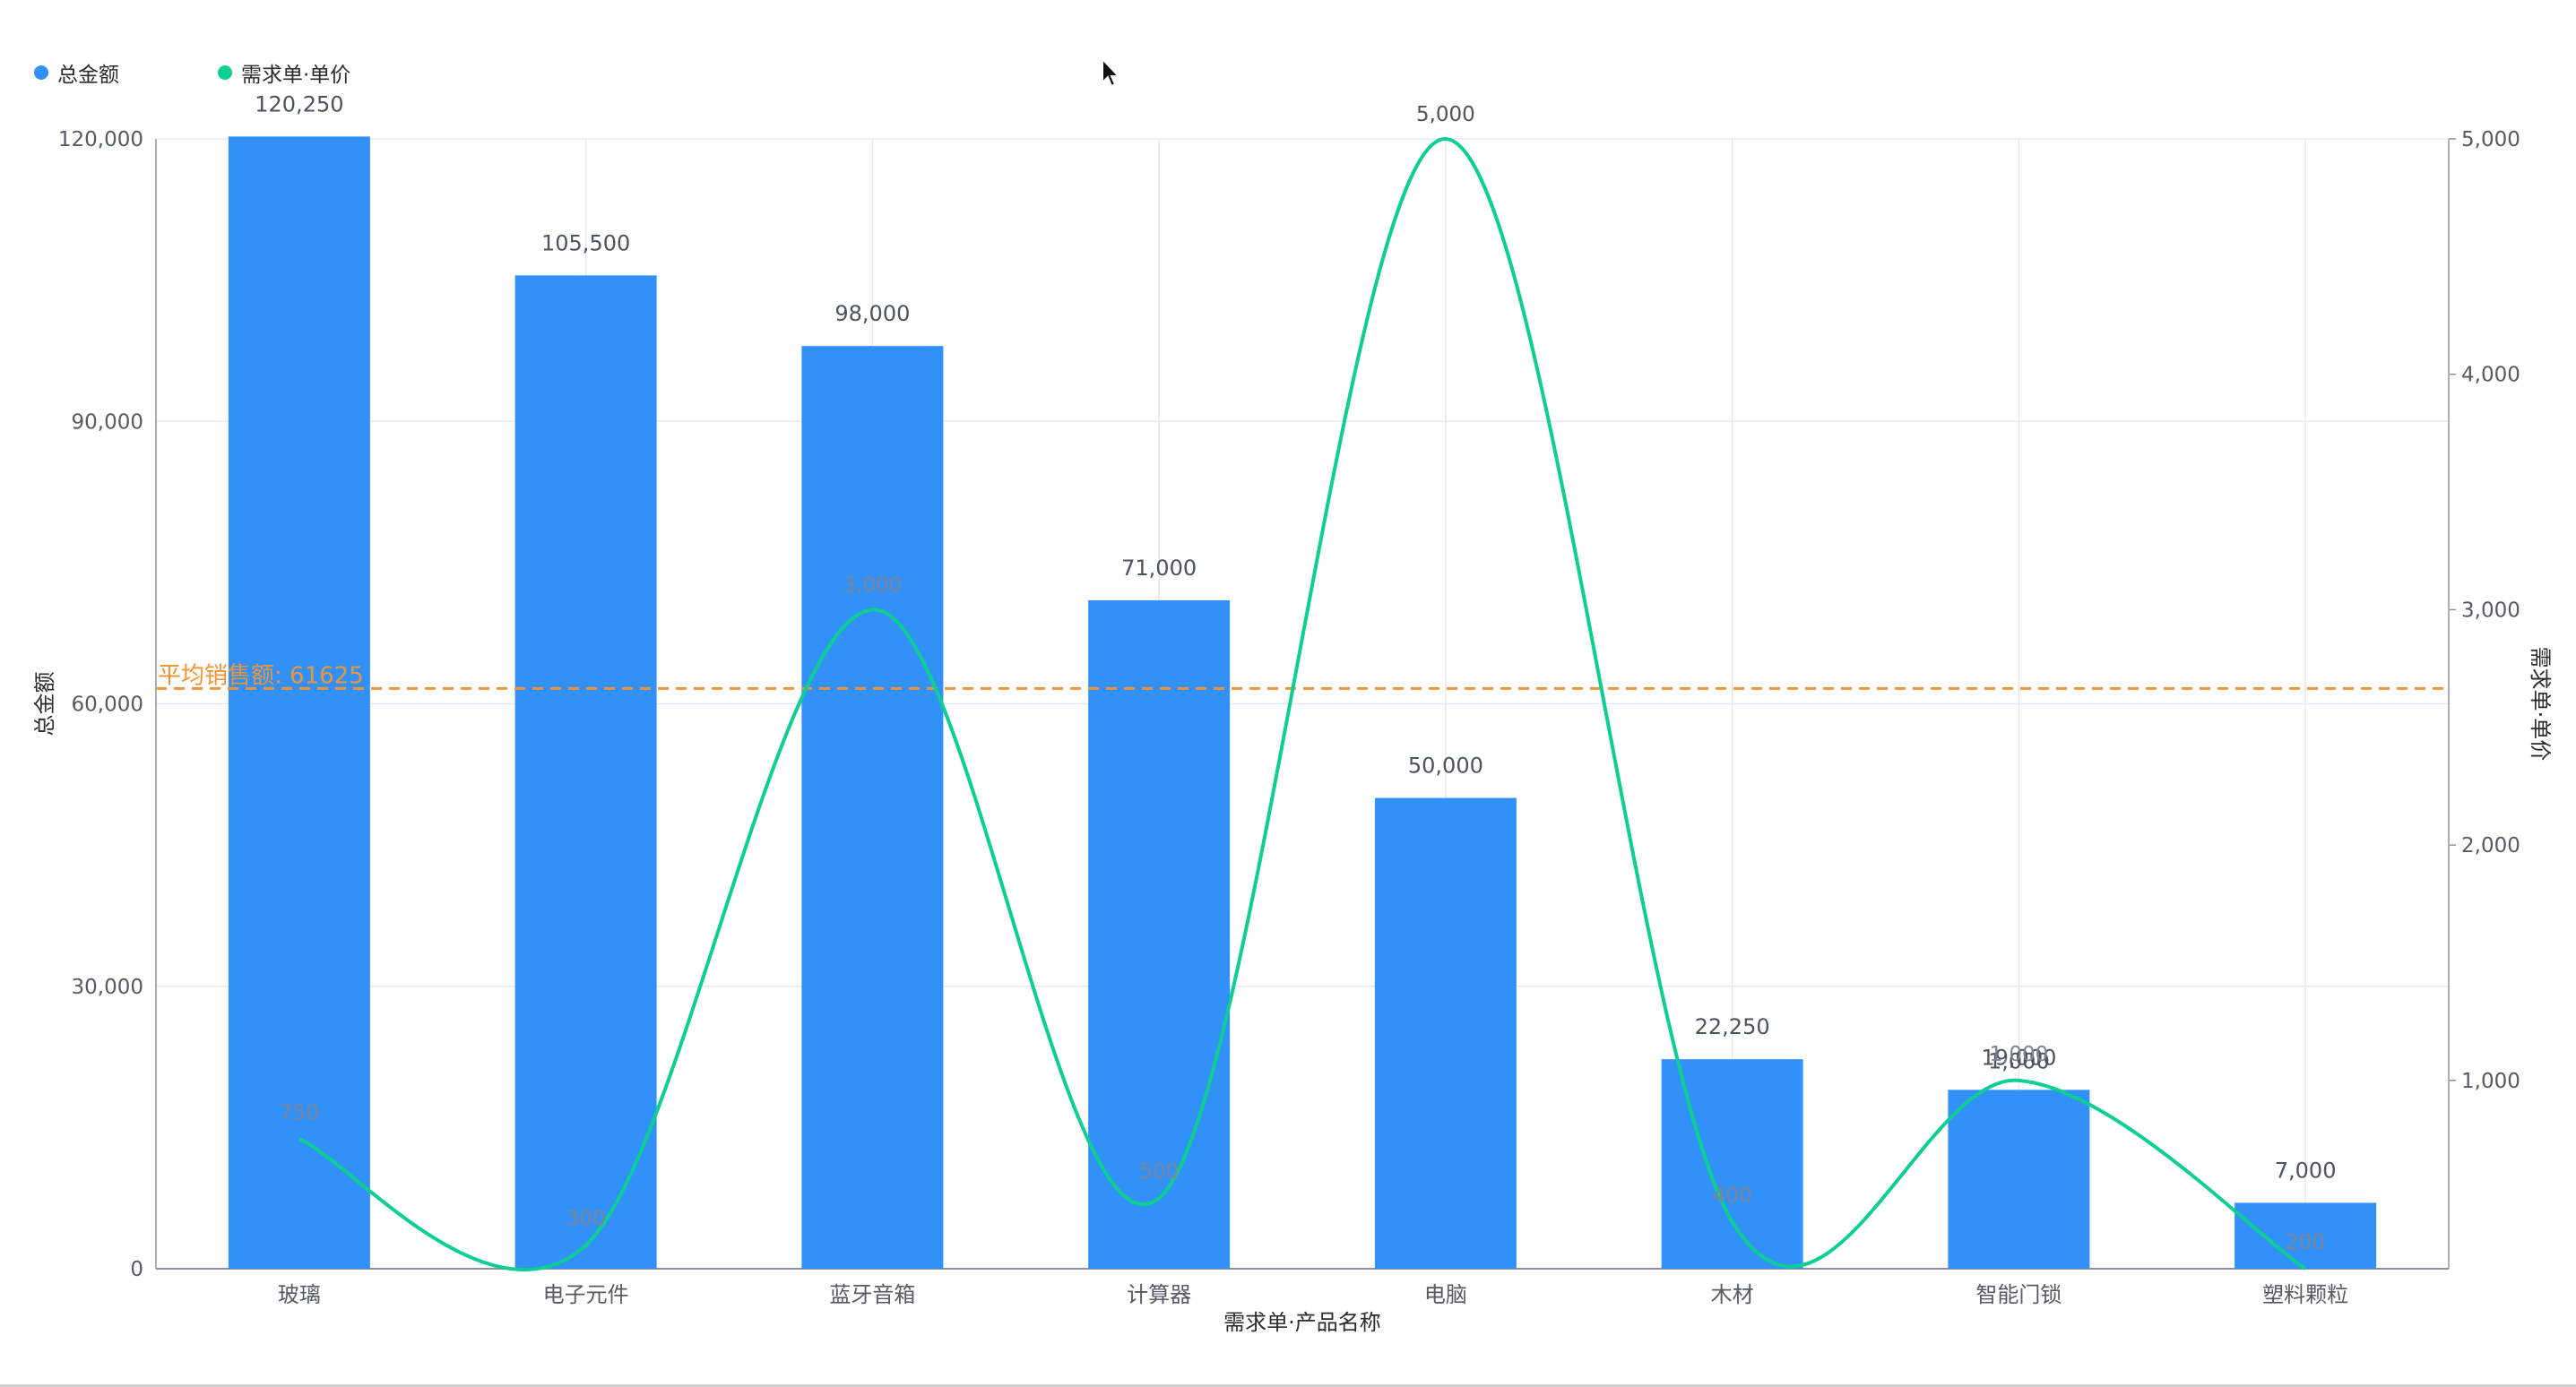  I want to click on legend-label-amount: 总金额, so click(88, 75).